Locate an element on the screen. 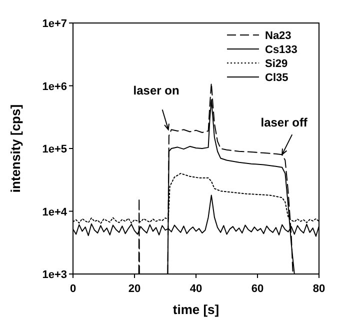 Image resolution: width=342 pixels, height=333 pixels. y-axis-title: intensity [cps] is located at coordinates (15, 148).